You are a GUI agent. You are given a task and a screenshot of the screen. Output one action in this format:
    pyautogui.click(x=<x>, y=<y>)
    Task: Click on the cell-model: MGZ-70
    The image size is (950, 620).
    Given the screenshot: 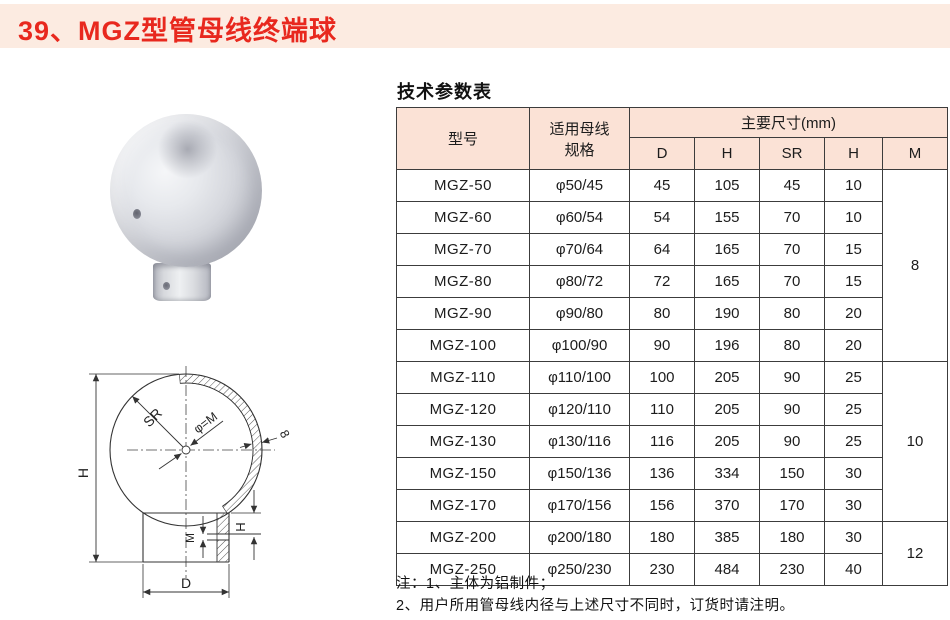 What is the action you would take?
    pyautogui.click(x=463, y=249)
    